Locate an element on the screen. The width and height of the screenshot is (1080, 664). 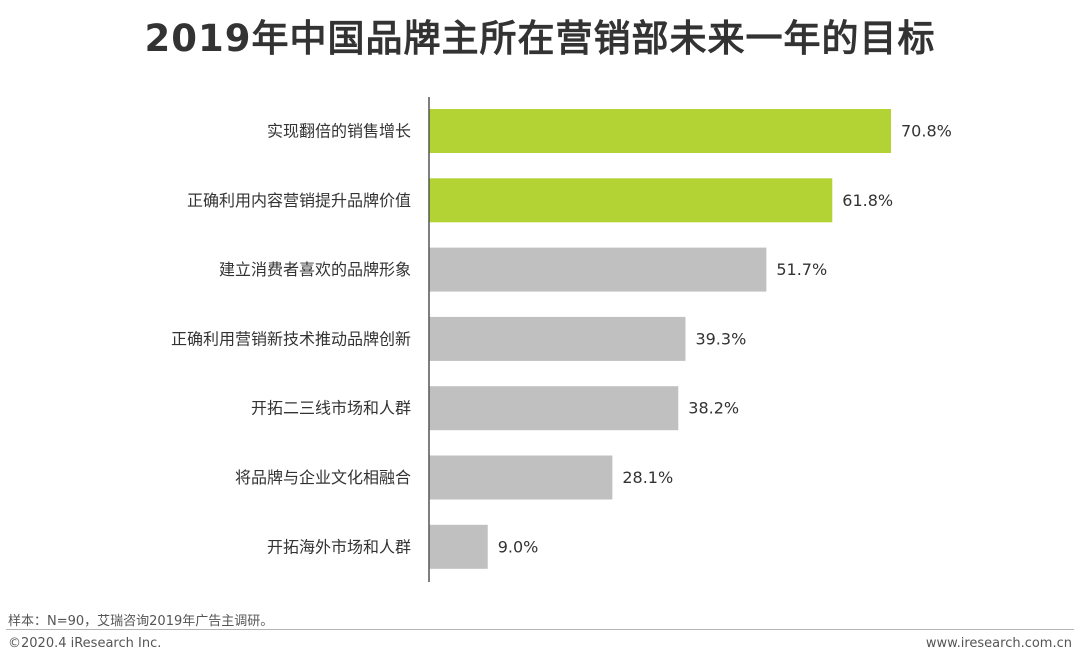
sample-note: 样本：N=90，艾瑞咨询2019年广告主调研。 is located at coordinates (141, 621).